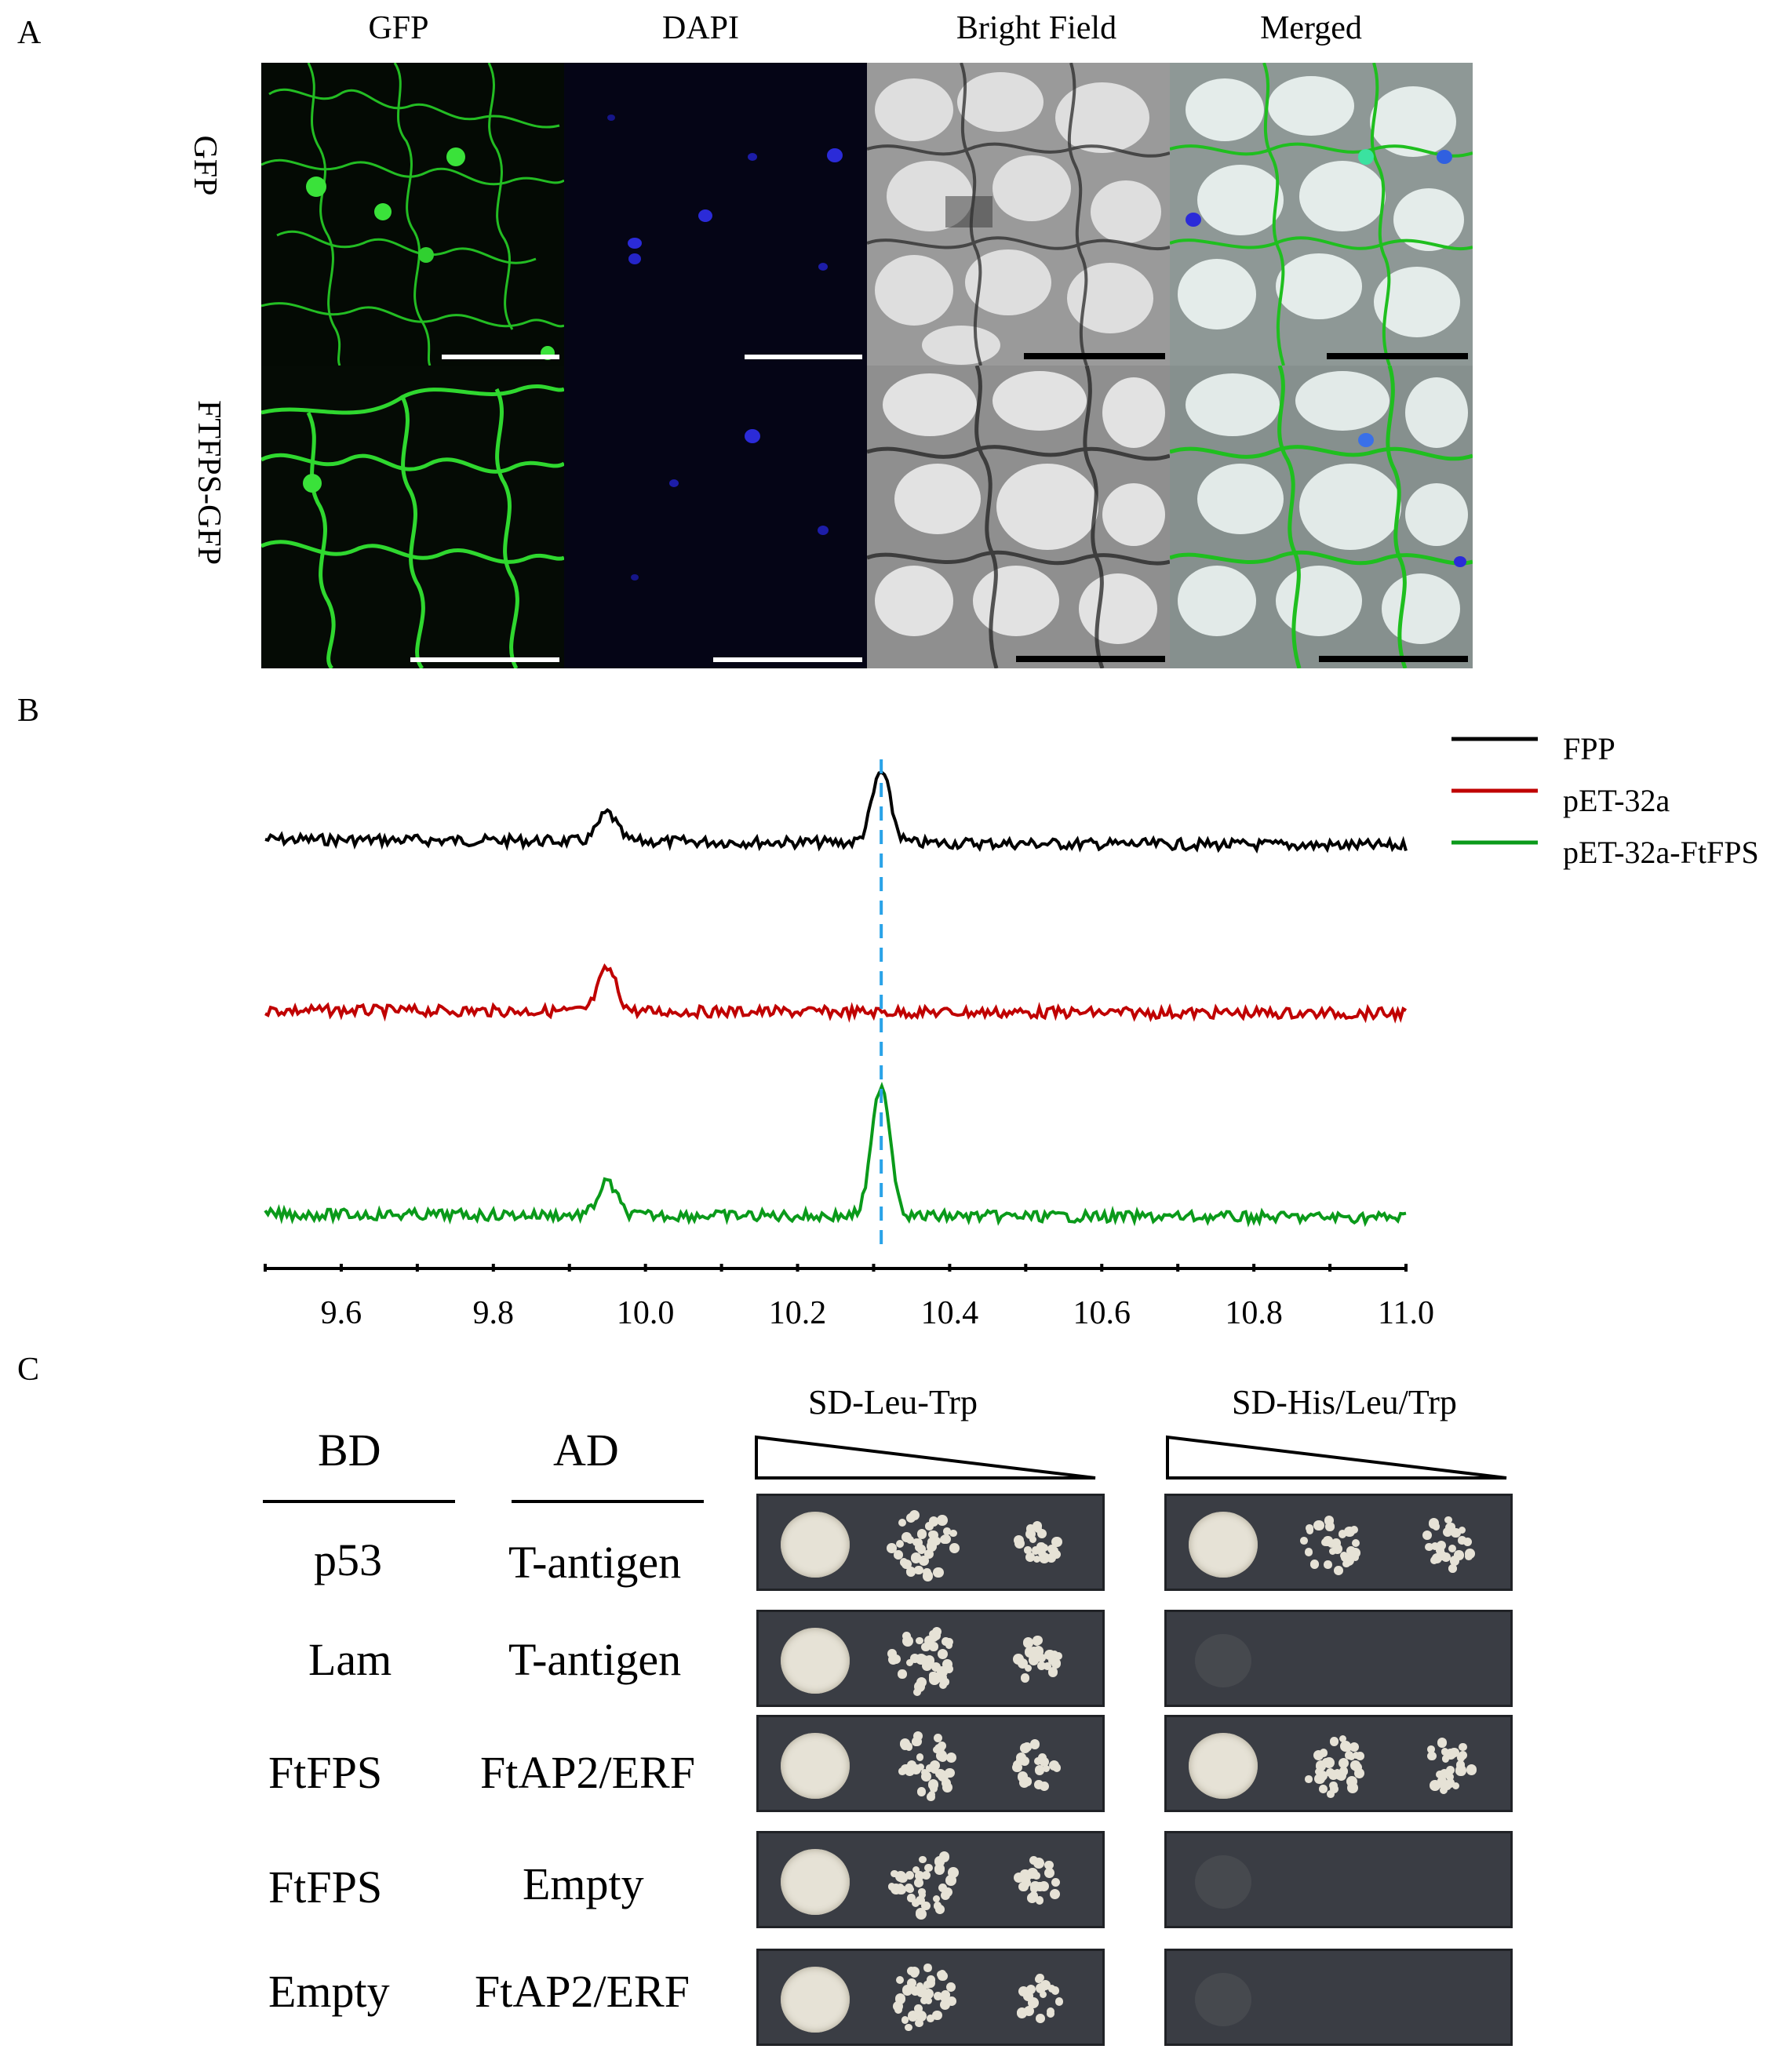 The width and height of the screenshot is (1792, 2071). What do you see at coordinates (209, 483) in the screenshot?
I see `row-label-ftfps-gfp: FTFPS-GFP` at bounding box center [209, 483].